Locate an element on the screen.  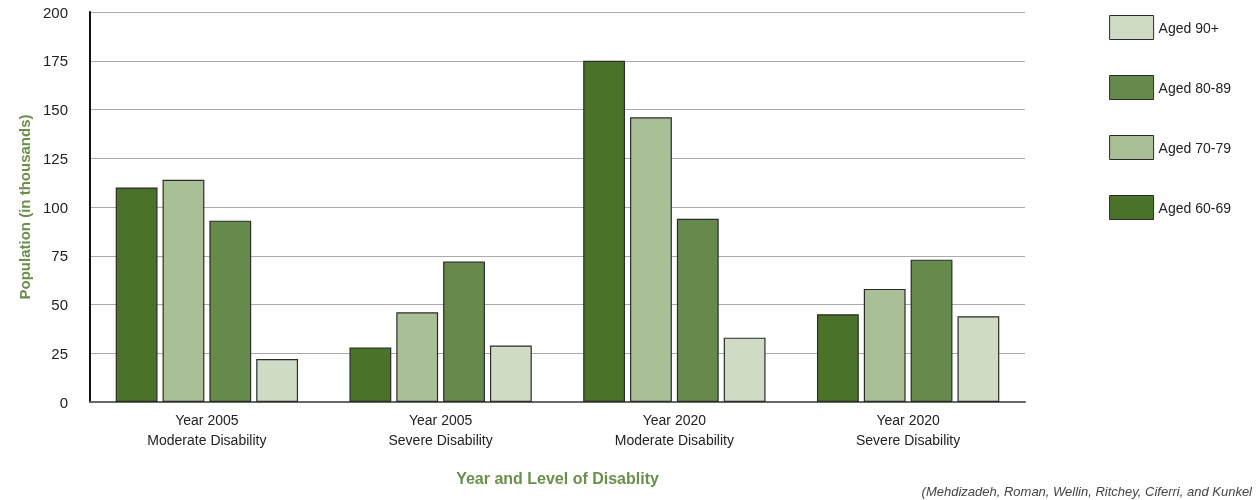
y-tick-label: 100 is located at coordinates (55, 207).